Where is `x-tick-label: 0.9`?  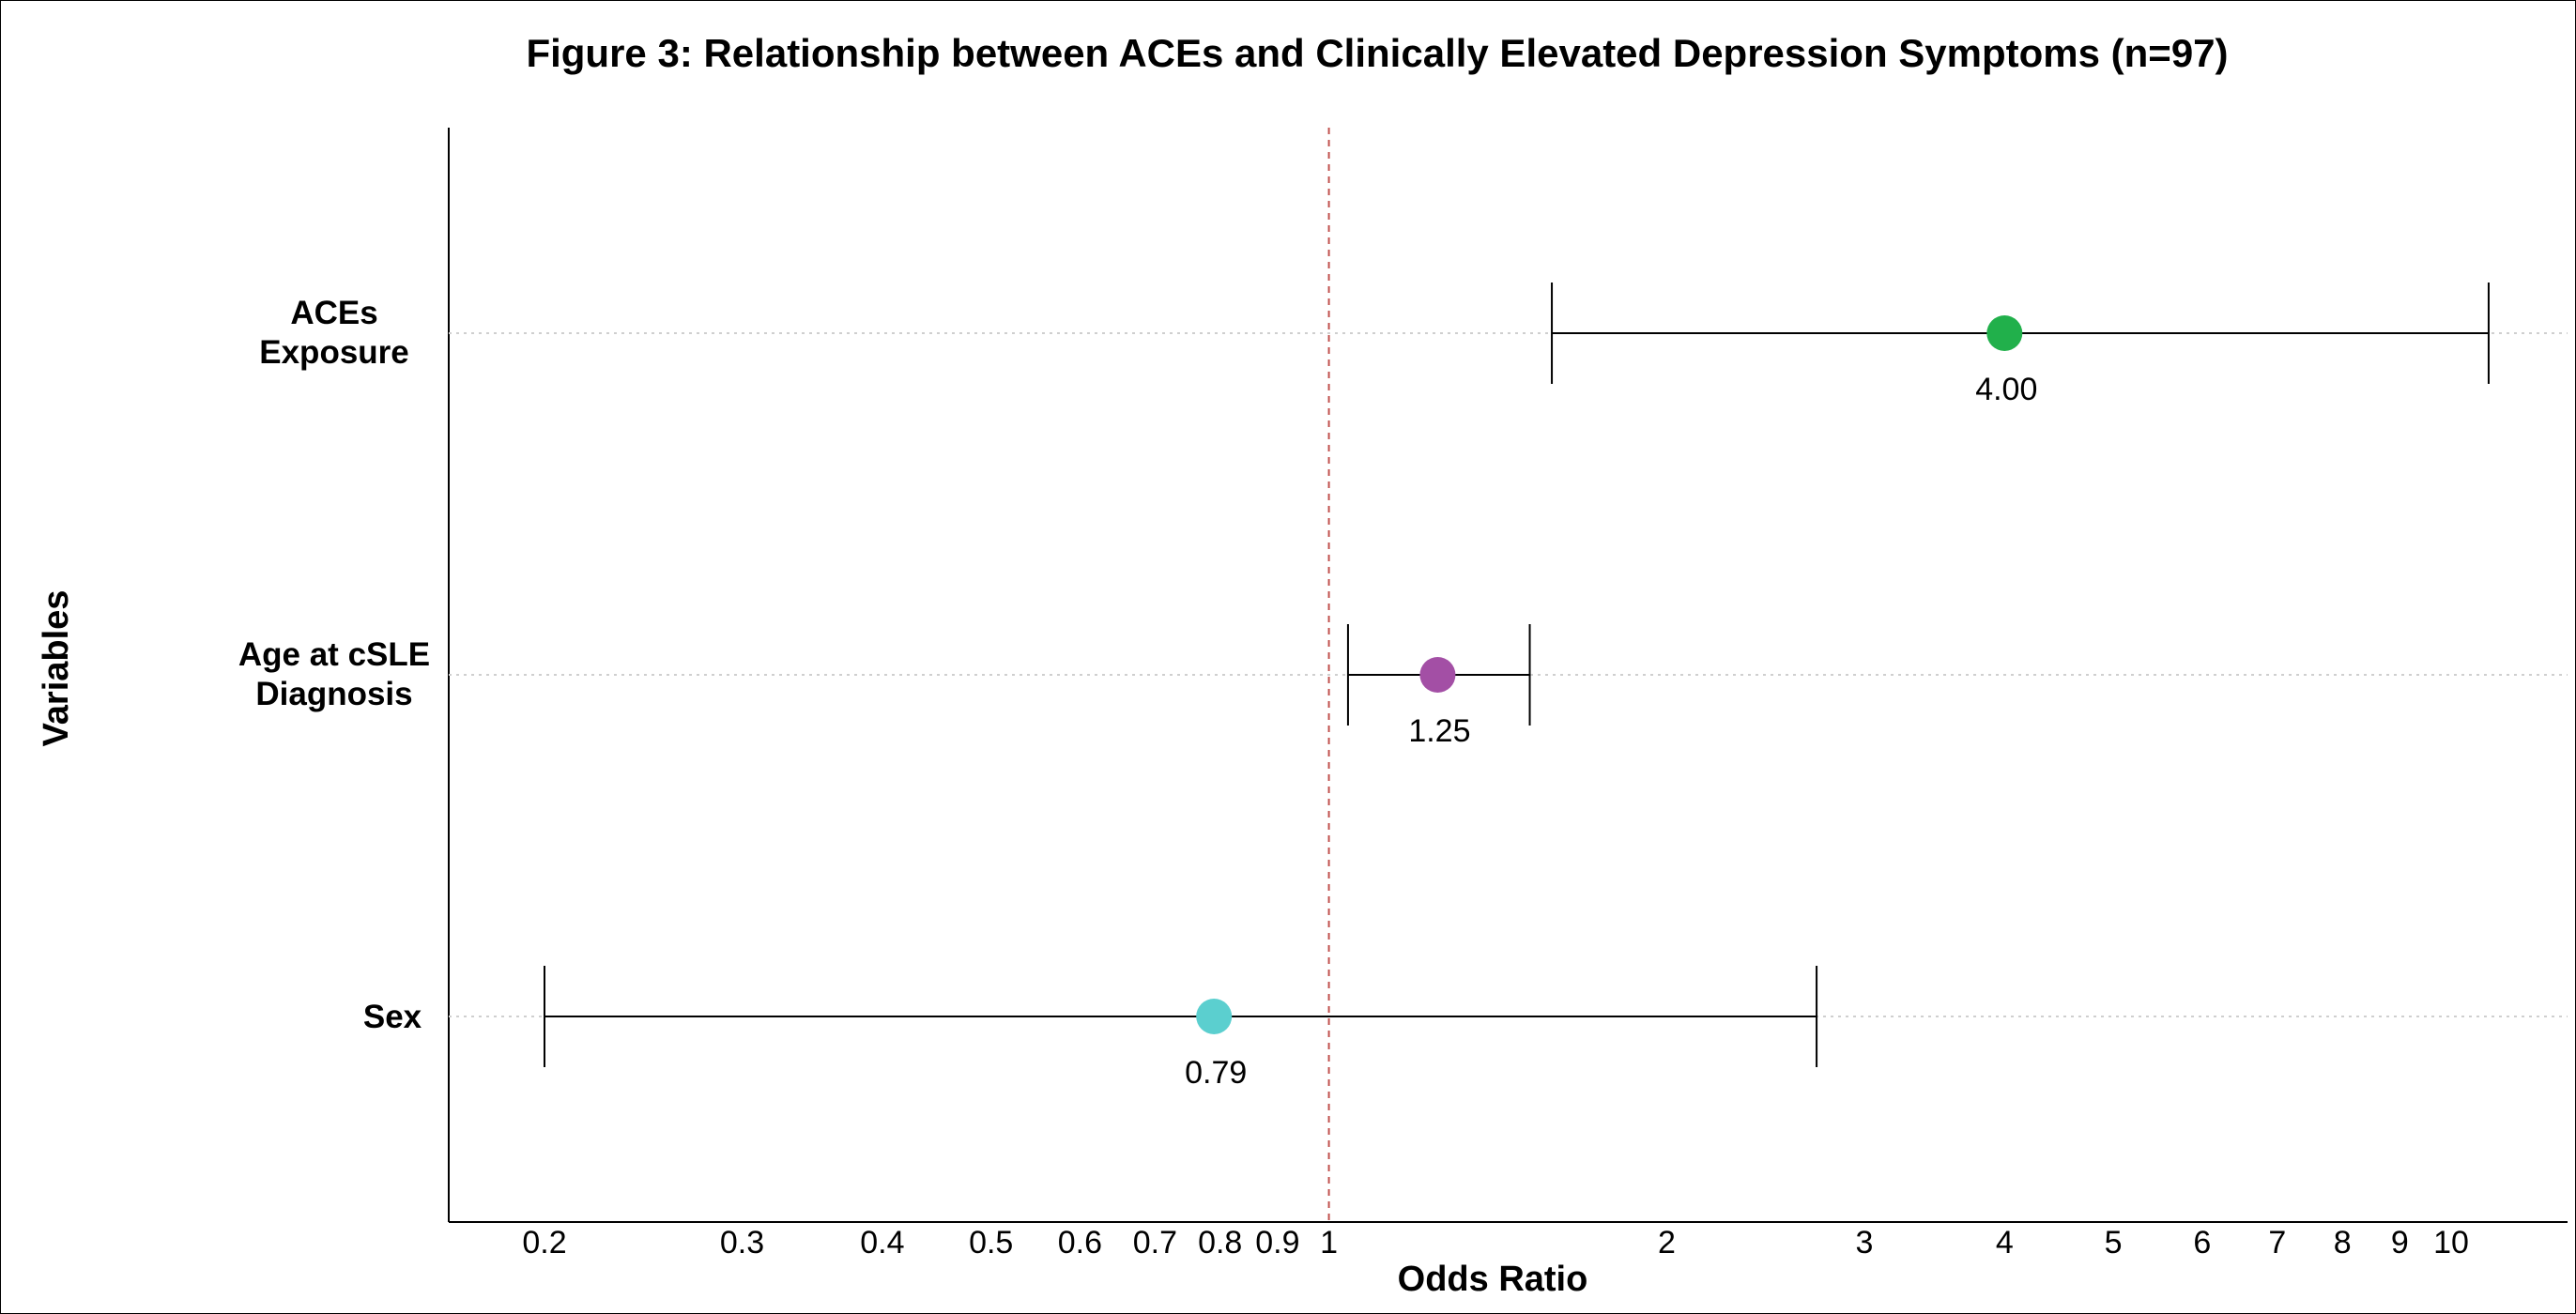 x-tick-label: 0.9 is located at coordinates (1277, 1243).